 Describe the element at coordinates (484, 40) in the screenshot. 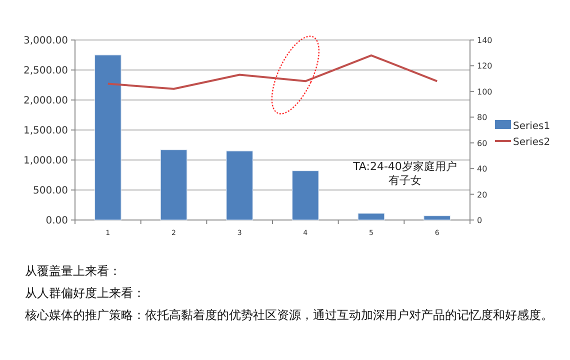

I see `y2-tick-label: 140` at that location.